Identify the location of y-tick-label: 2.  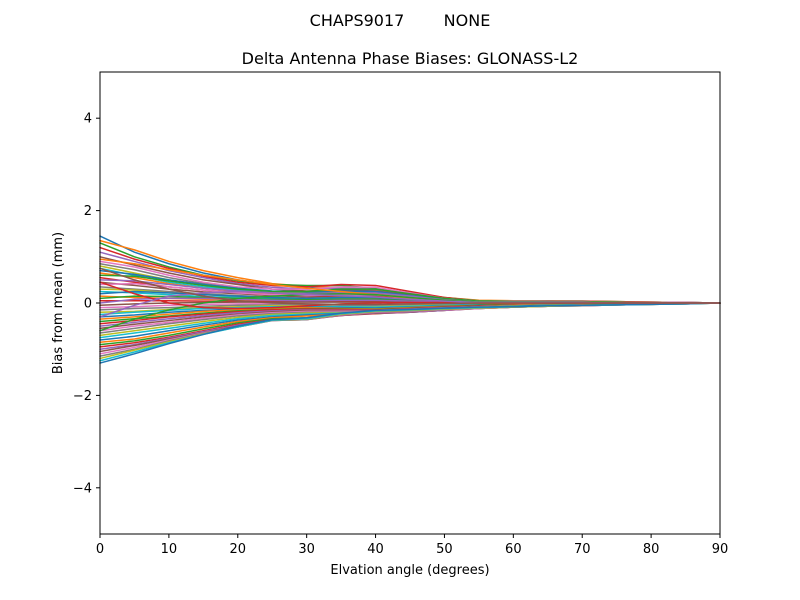
(88, 211).